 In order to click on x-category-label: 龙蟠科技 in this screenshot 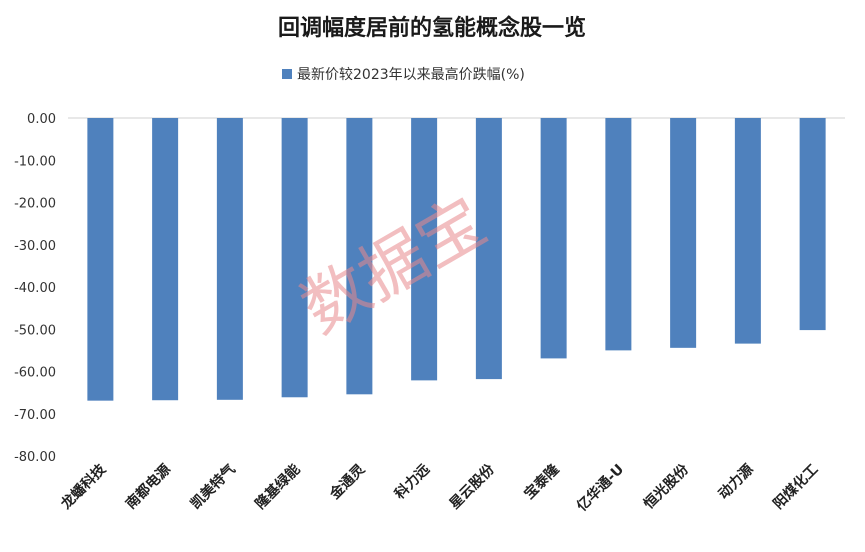, I will do `click(83, 486)`.